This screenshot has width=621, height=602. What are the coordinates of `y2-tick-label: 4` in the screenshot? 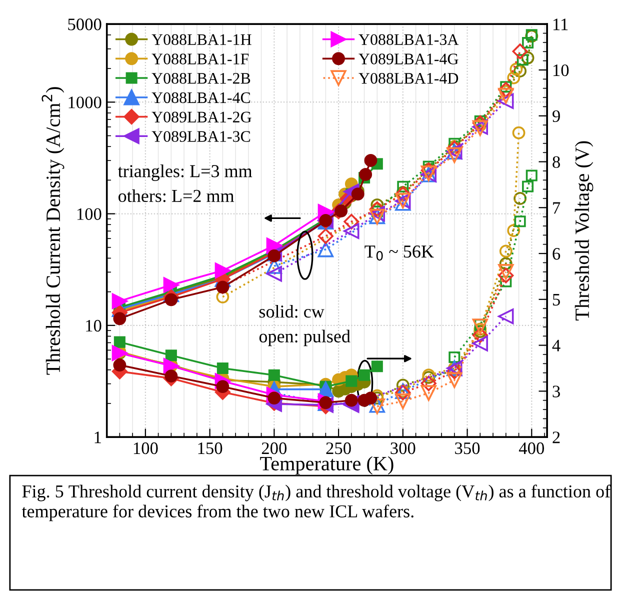 It's located at (556, 346).